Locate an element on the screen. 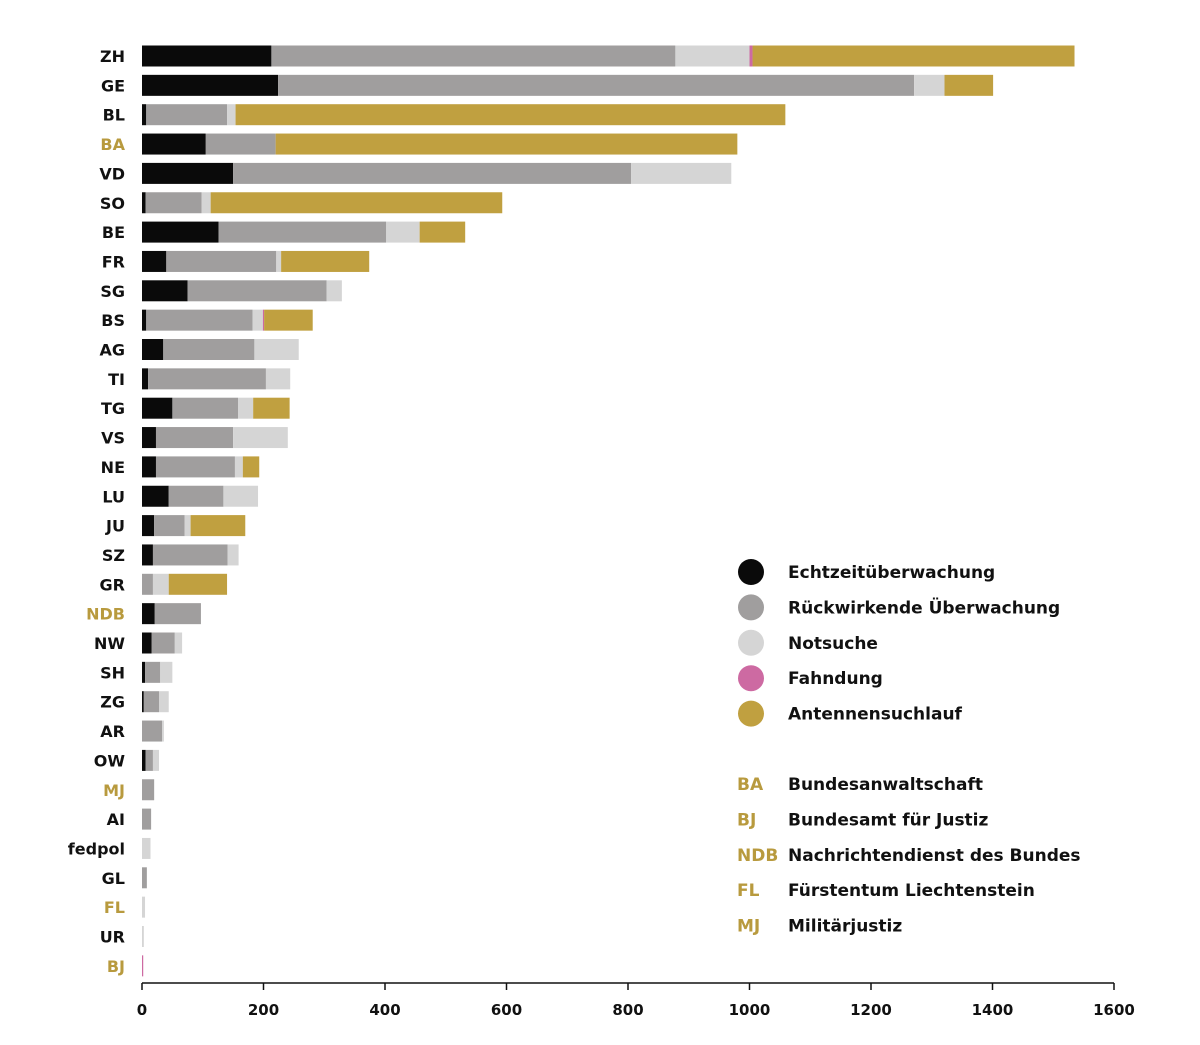 This screenshot has height=1045, width=1200. category-label: NE is located at coordinates (113, 467).